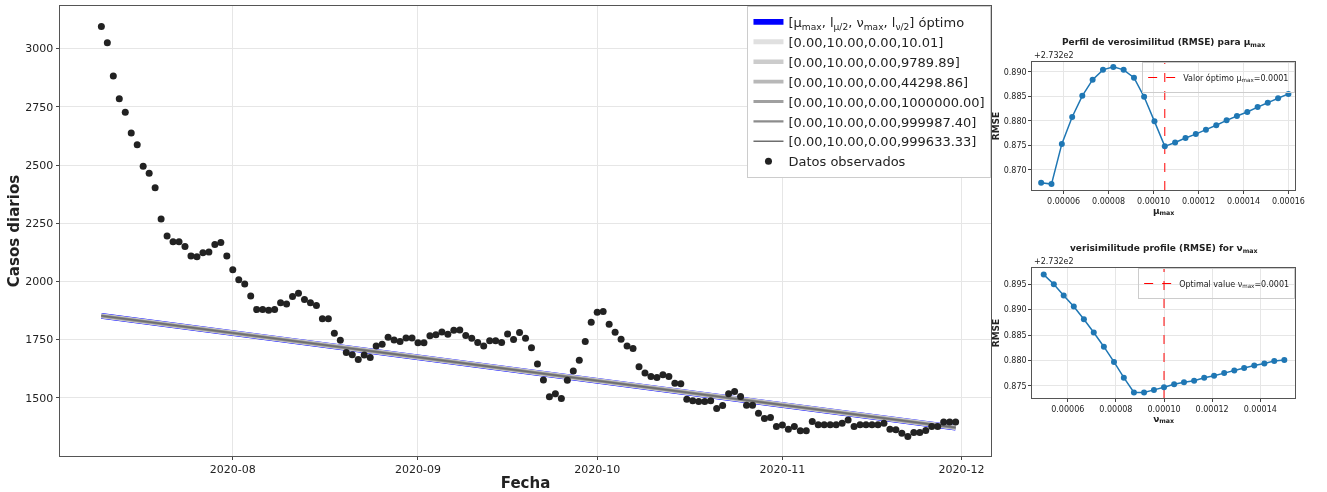 The width and height of the screenshot is (1327, 492). What do you see at coordinates (232, 470) in the screenshot?
I see `x-tick-label: 2020-08` at bounding box center [232, 470].